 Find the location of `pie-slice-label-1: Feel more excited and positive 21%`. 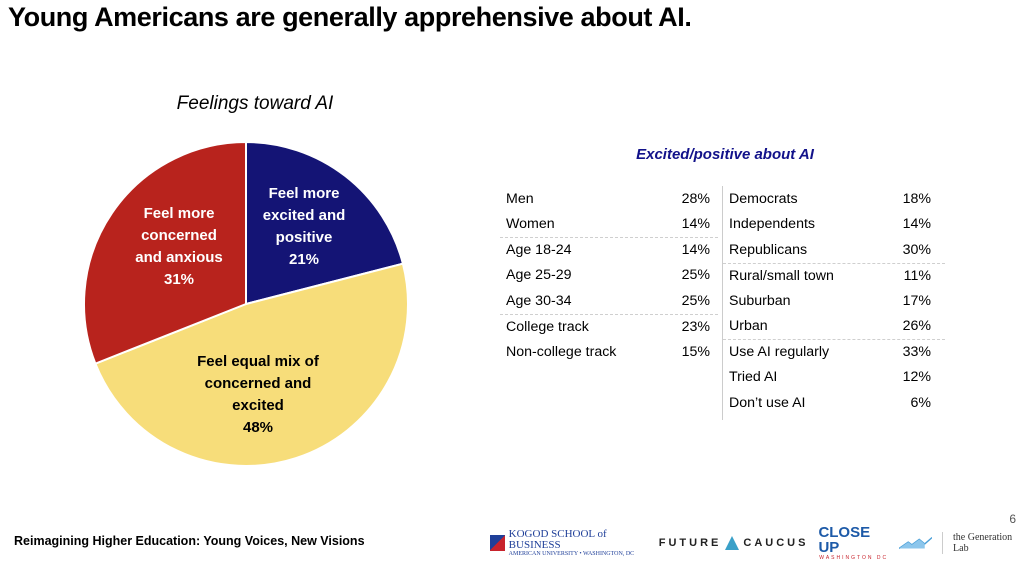

pie-slice-label-1: Feel more excited and positive 21% is located at coordinates (304, 226).